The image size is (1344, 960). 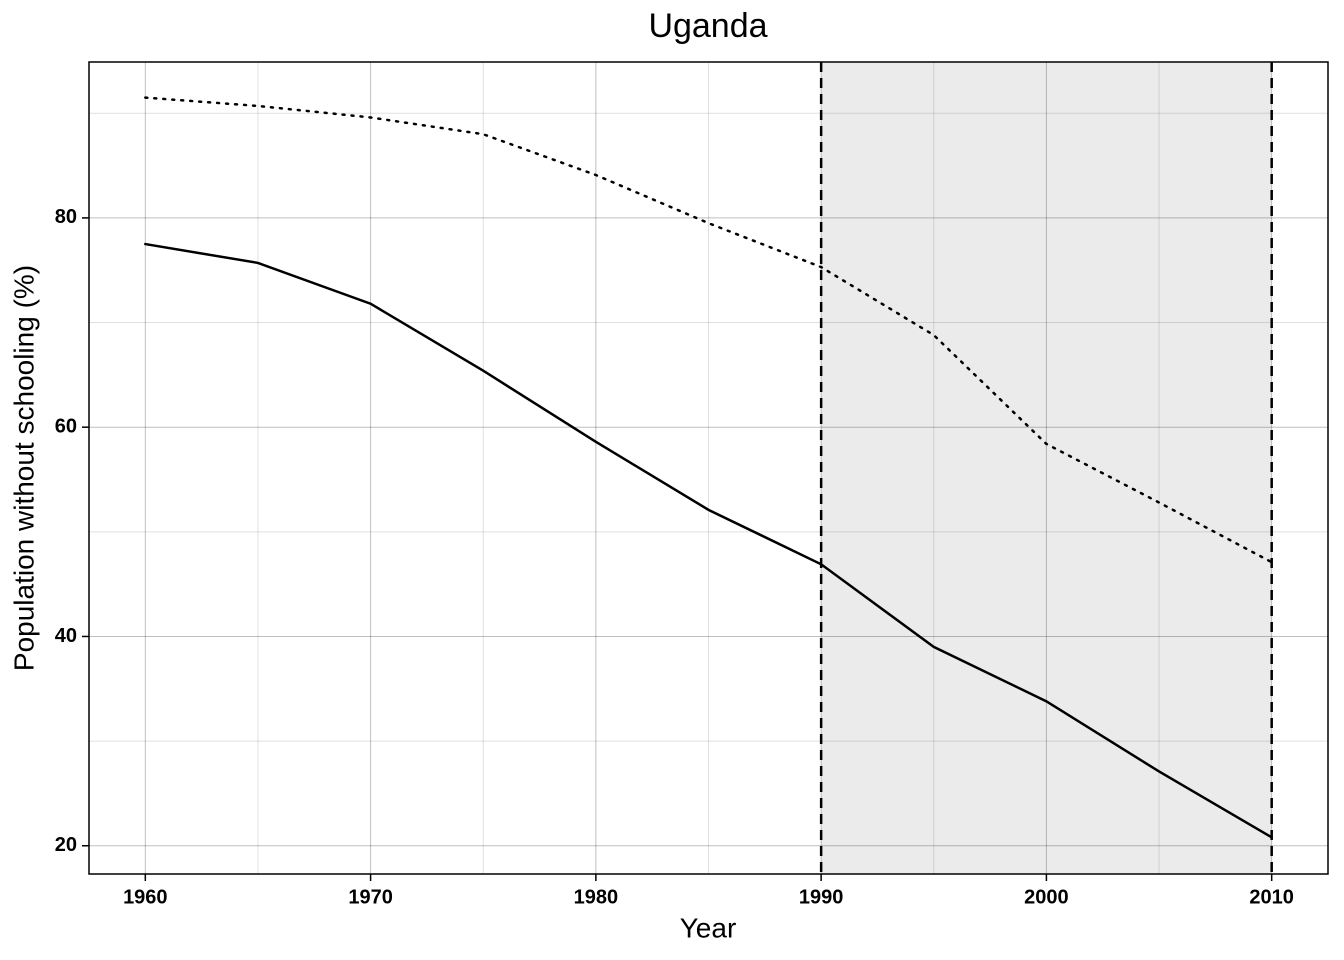 What do you see at coordinates (370, 897) in the screenshot?
I see `x-tick-label: 1970` at bounding box center [370, 897].